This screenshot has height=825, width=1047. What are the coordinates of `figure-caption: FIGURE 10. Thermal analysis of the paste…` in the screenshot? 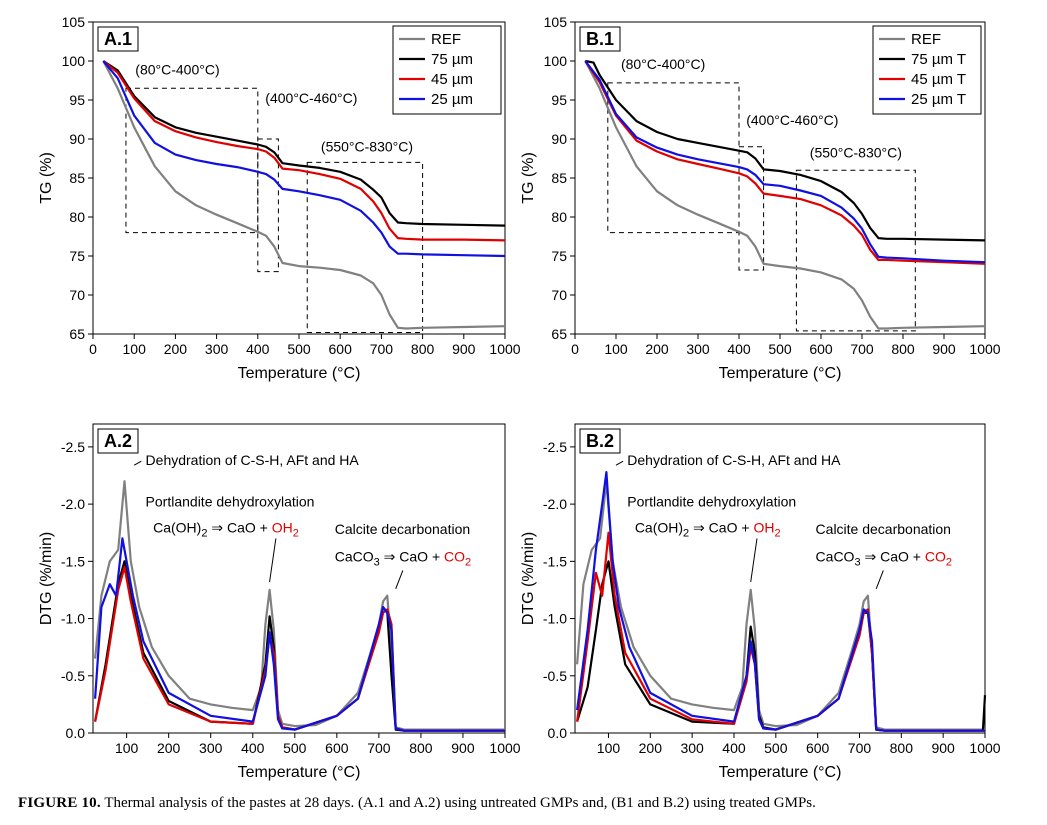 It's located at (528, 803).